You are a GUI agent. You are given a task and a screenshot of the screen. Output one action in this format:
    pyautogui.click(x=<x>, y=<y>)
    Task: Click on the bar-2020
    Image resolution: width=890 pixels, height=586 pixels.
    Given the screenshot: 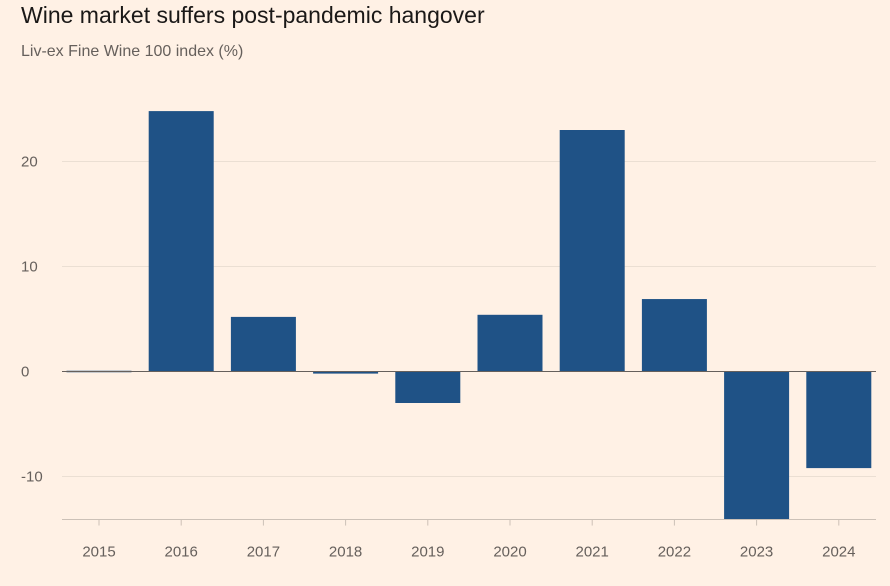 What is the action you would take?
    pyautogui.click(x=510, y=343)
    